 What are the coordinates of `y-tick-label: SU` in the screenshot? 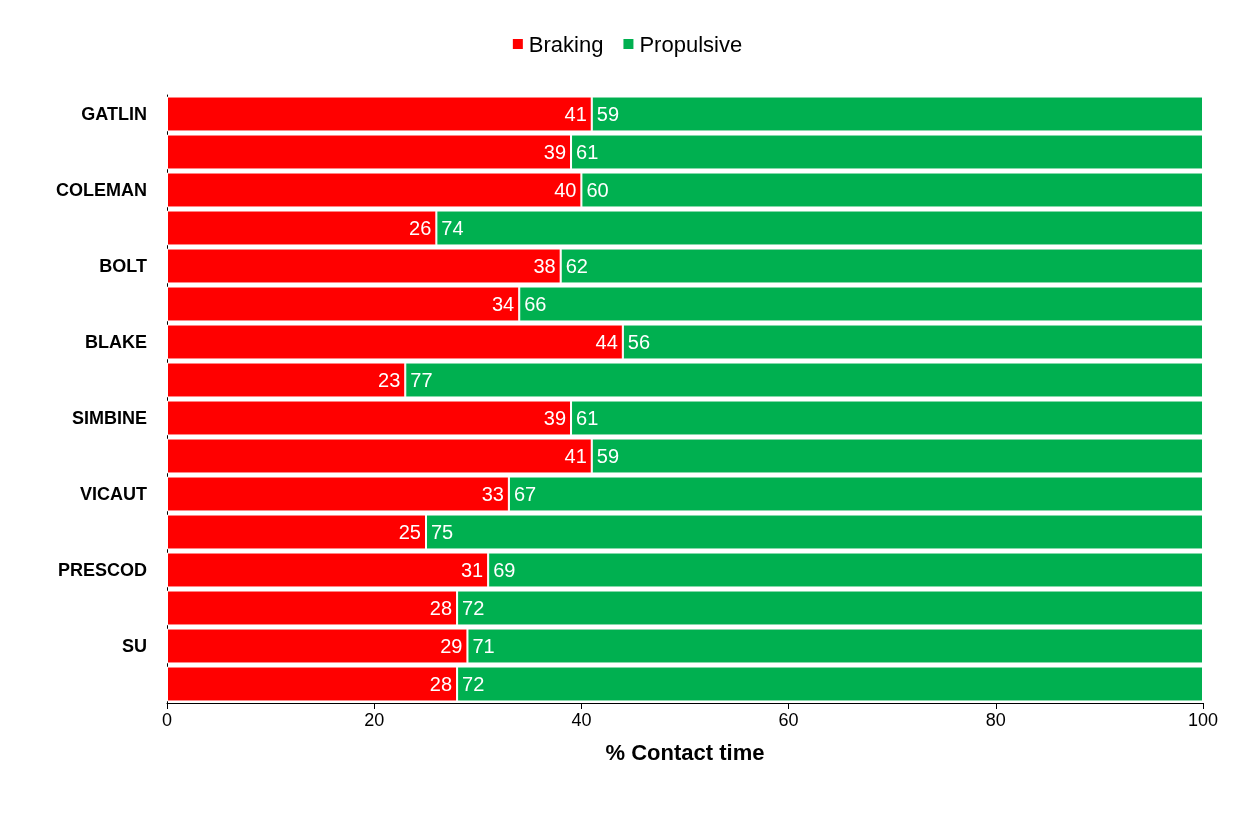 It's located at (134, 646).